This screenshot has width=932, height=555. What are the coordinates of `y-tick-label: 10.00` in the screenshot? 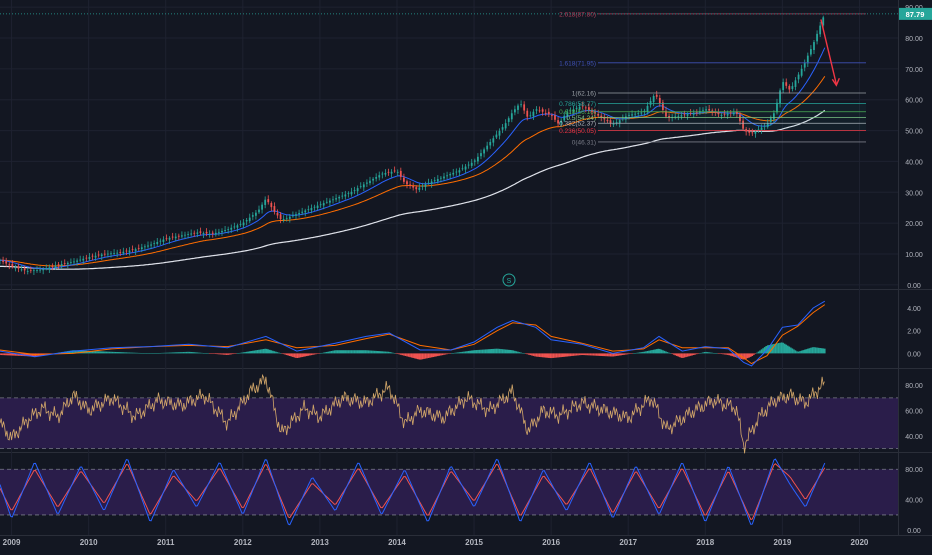 It's located at (914, 255).